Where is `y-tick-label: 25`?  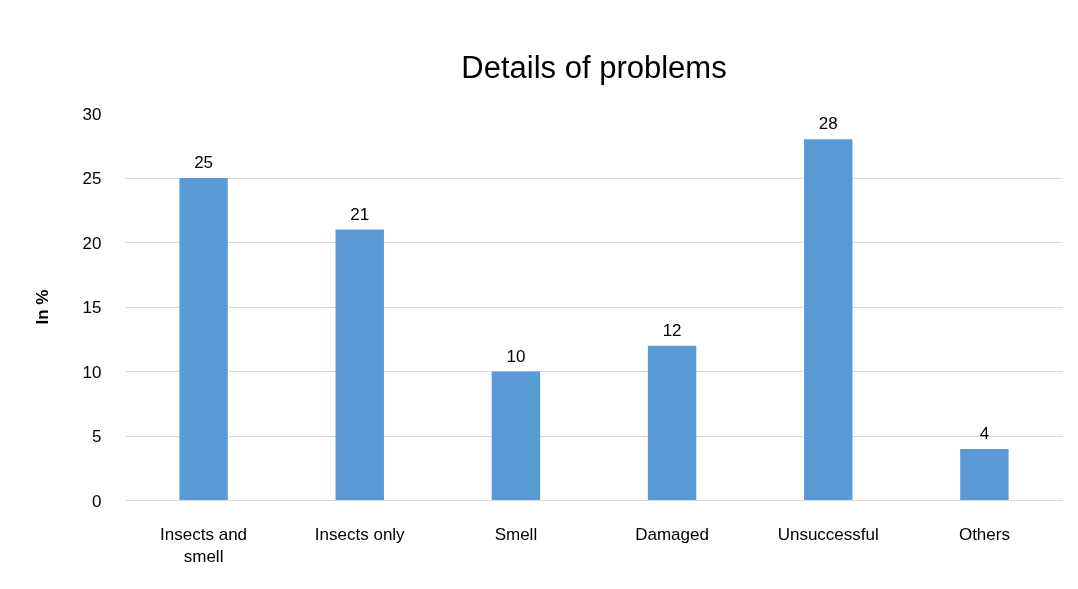 y-tick-label: 25 is located at coordinates (92, 178).